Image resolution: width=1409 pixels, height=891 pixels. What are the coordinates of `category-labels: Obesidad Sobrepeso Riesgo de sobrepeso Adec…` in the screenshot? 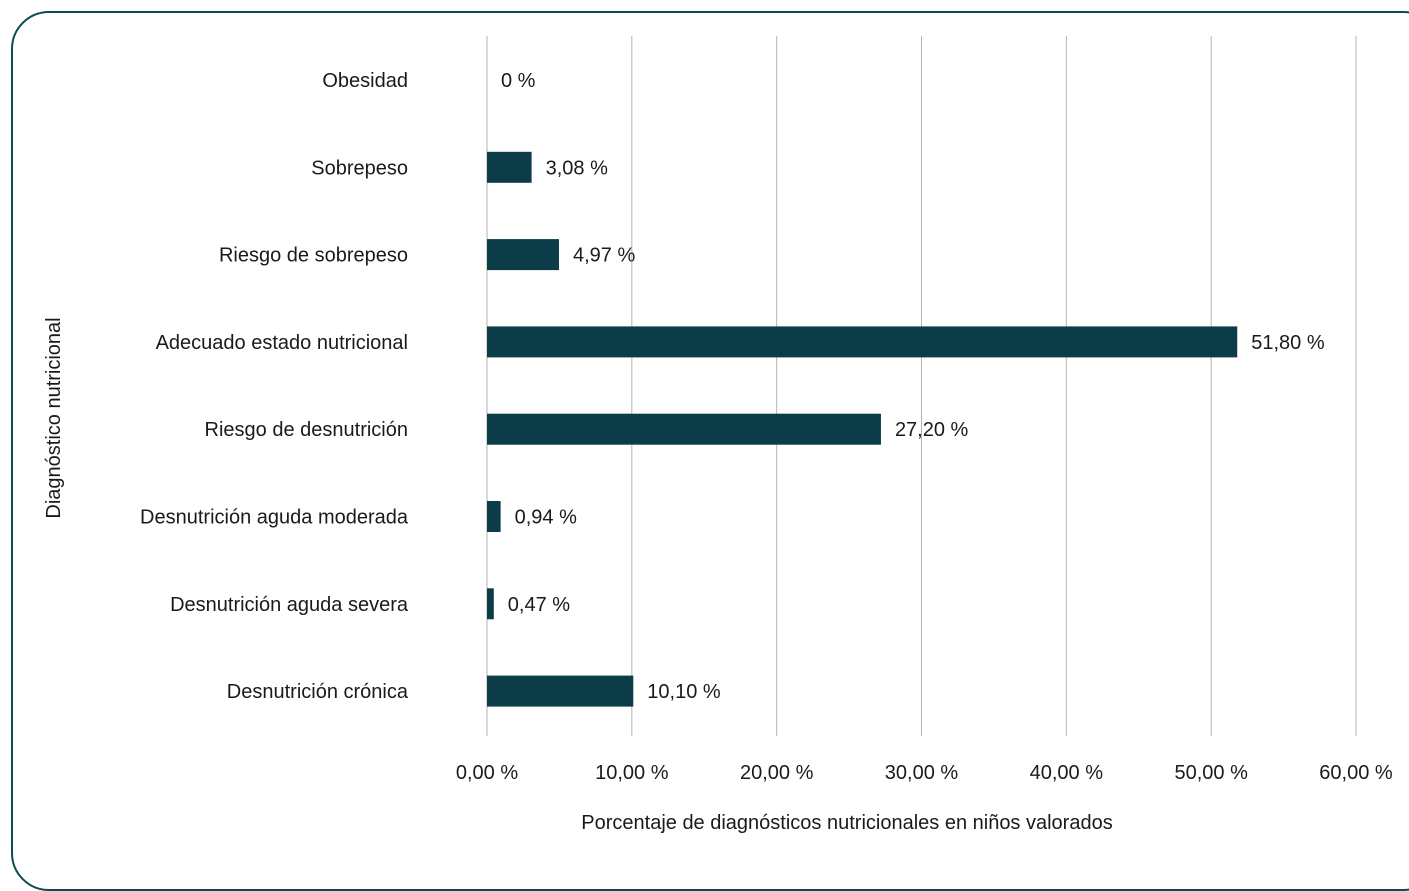 It's located at (274, 386).